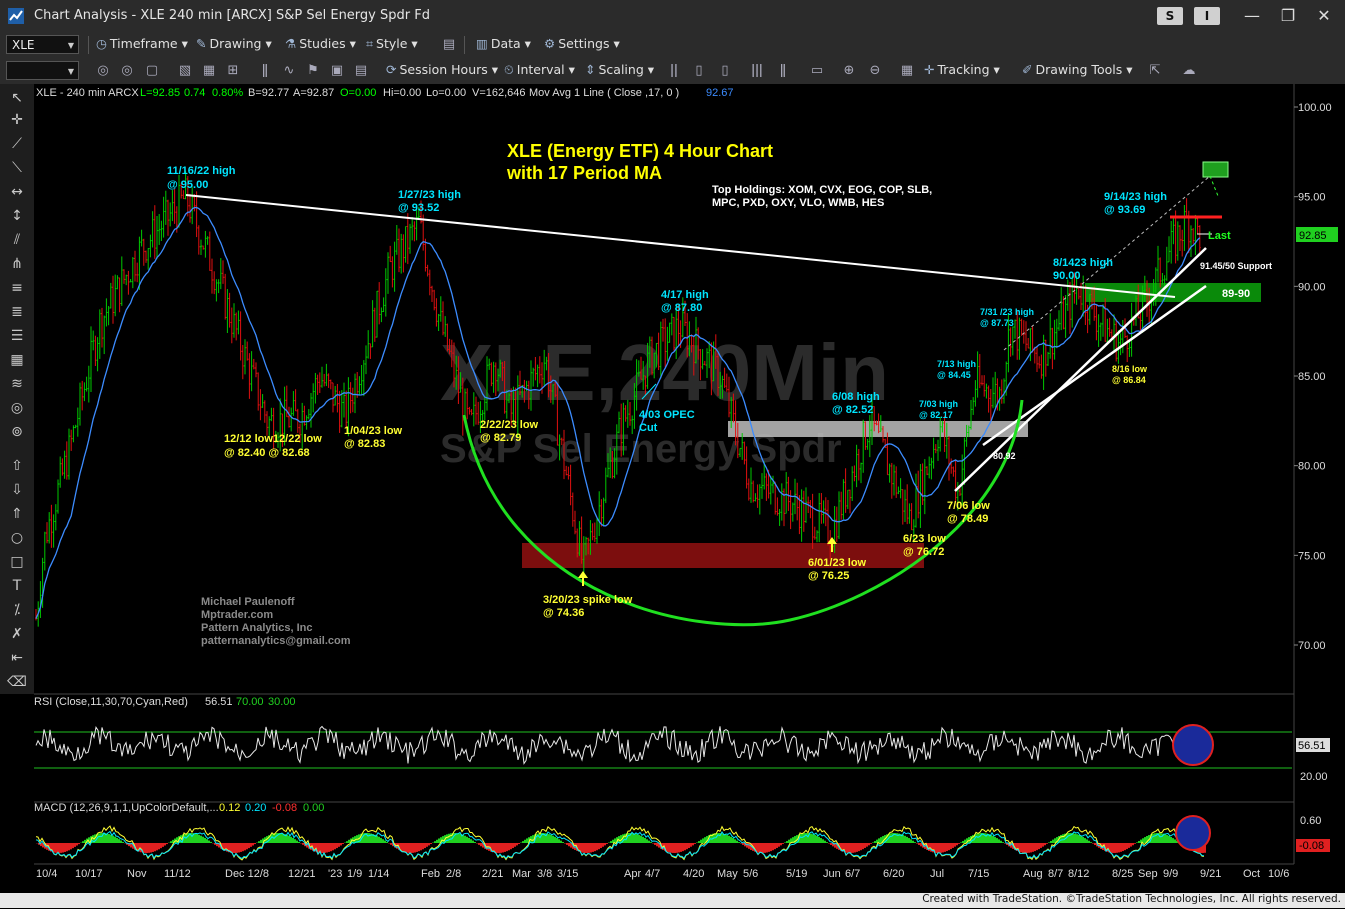 The image size is (1345, 909). What do you see at coordinates (17, 682) in the screenshot?
I see `erase-icon: ⌫` at bounding box center [17, 682].